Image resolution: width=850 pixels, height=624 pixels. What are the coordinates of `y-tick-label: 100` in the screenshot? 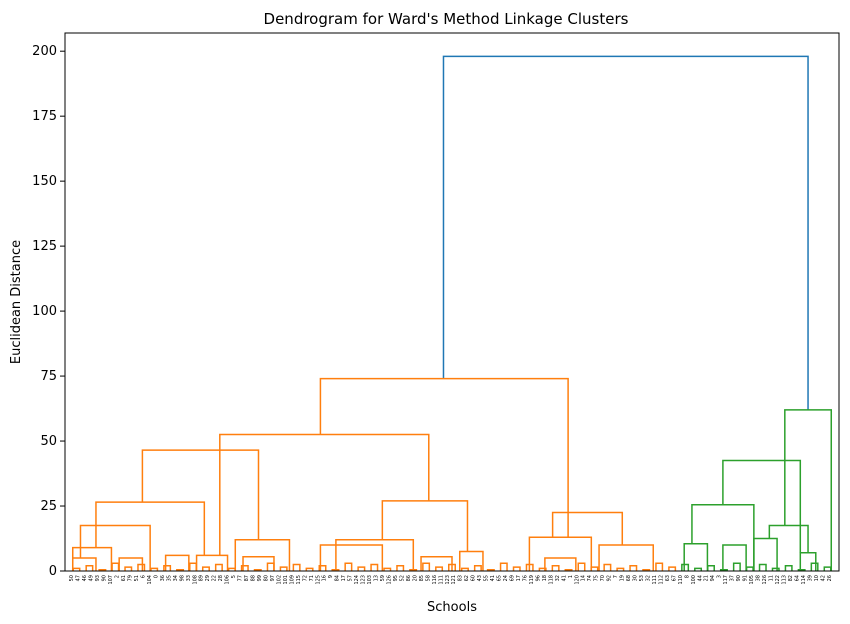 It's located at (44, 311).